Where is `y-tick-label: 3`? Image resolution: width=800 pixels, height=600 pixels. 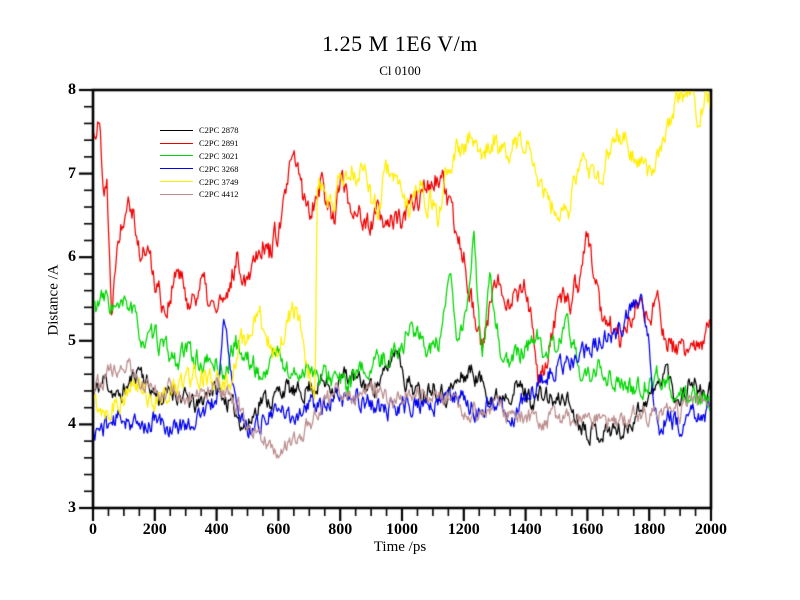
y-tick-label: 3 is located at coordinates (72, 507).